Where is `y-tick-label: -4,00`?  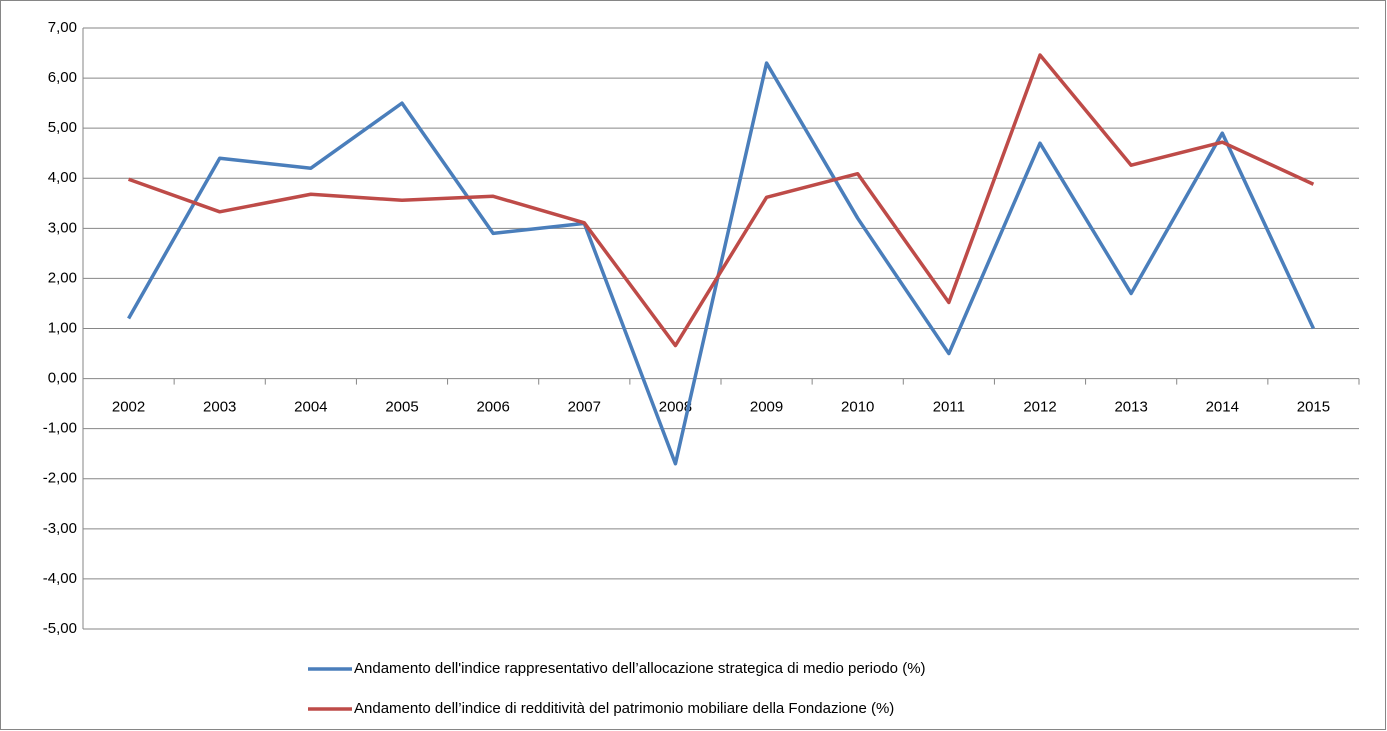
y-tick-label: -4,00 is located at coordinates (60, 578).